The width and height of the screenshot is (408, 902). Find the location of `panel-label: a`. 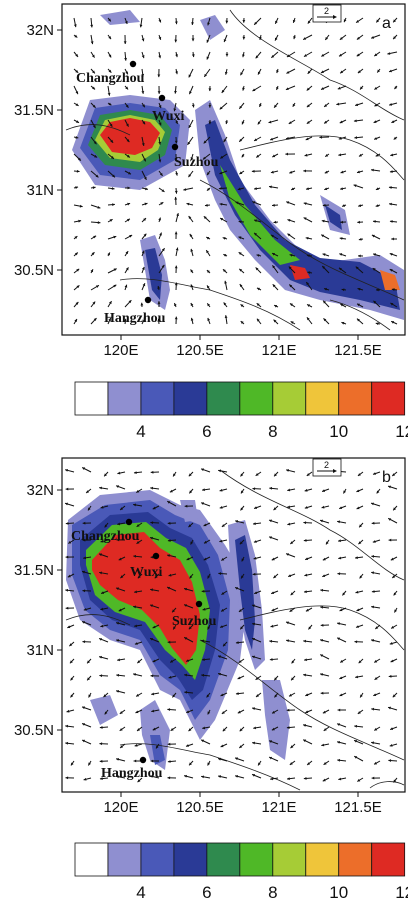

panel-label: a is located at coordinates (386, 23).